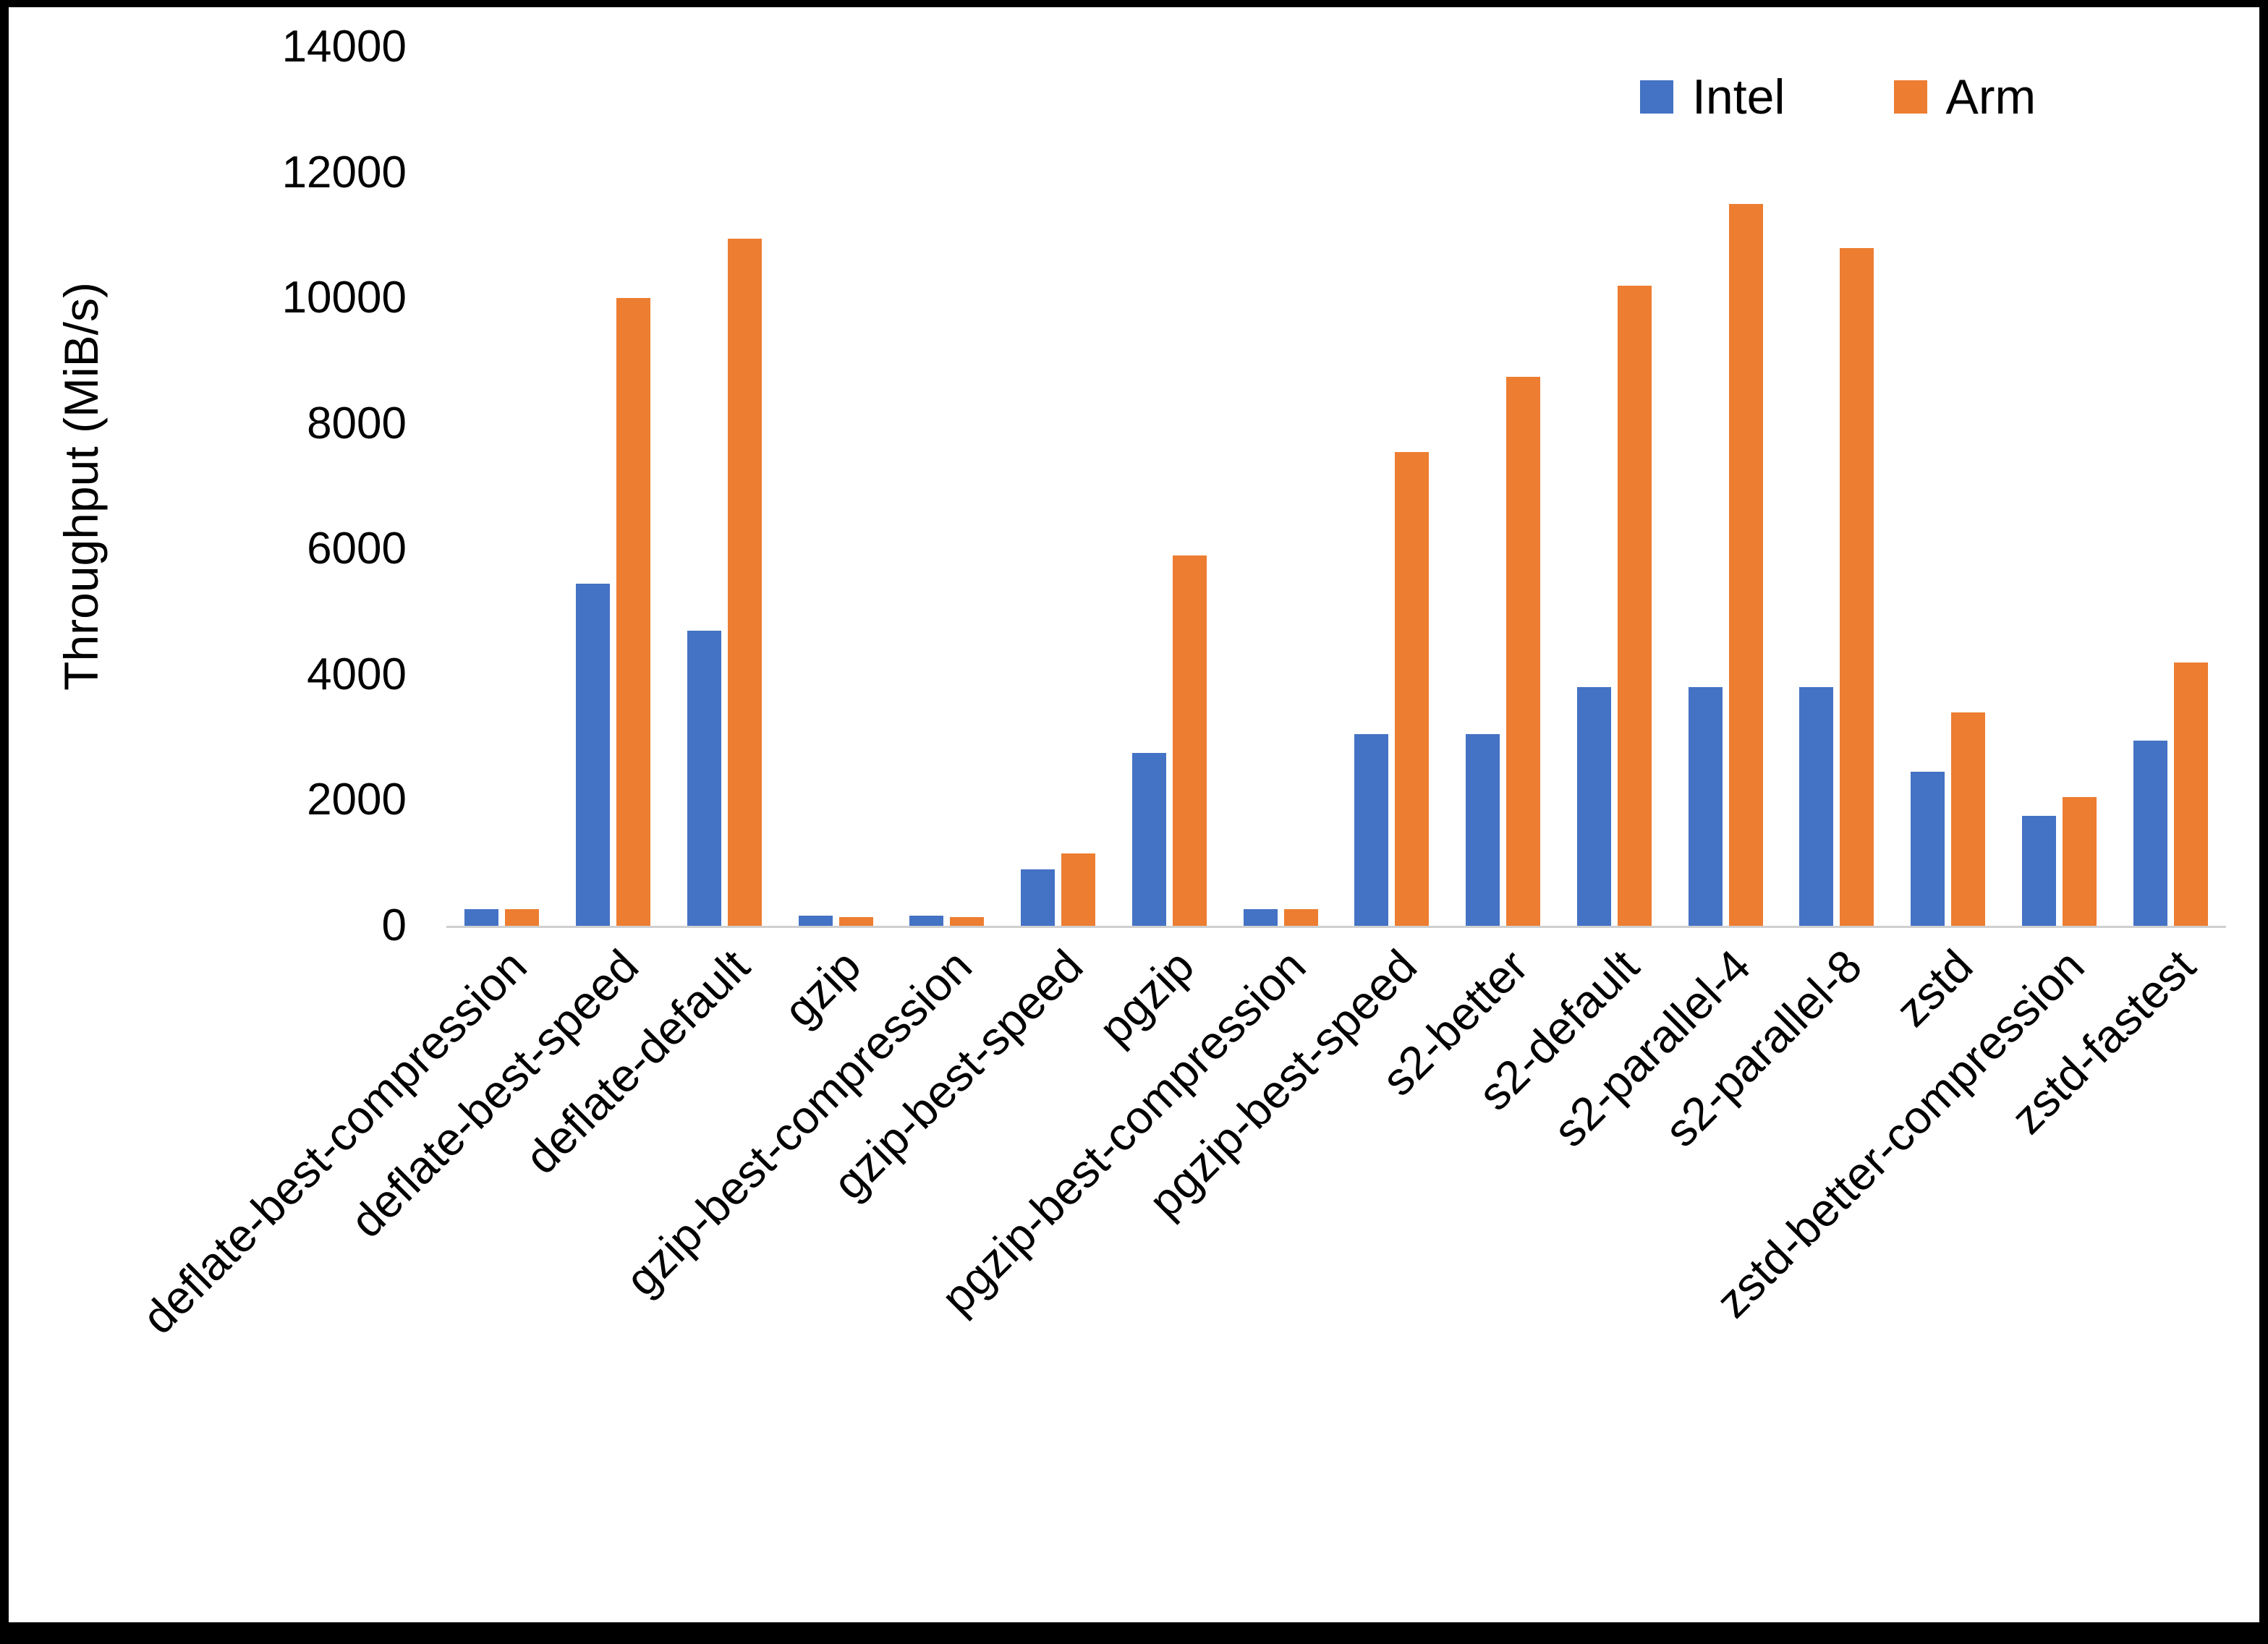  I want to click on bar-group-pgzip, so click(1170, 486).